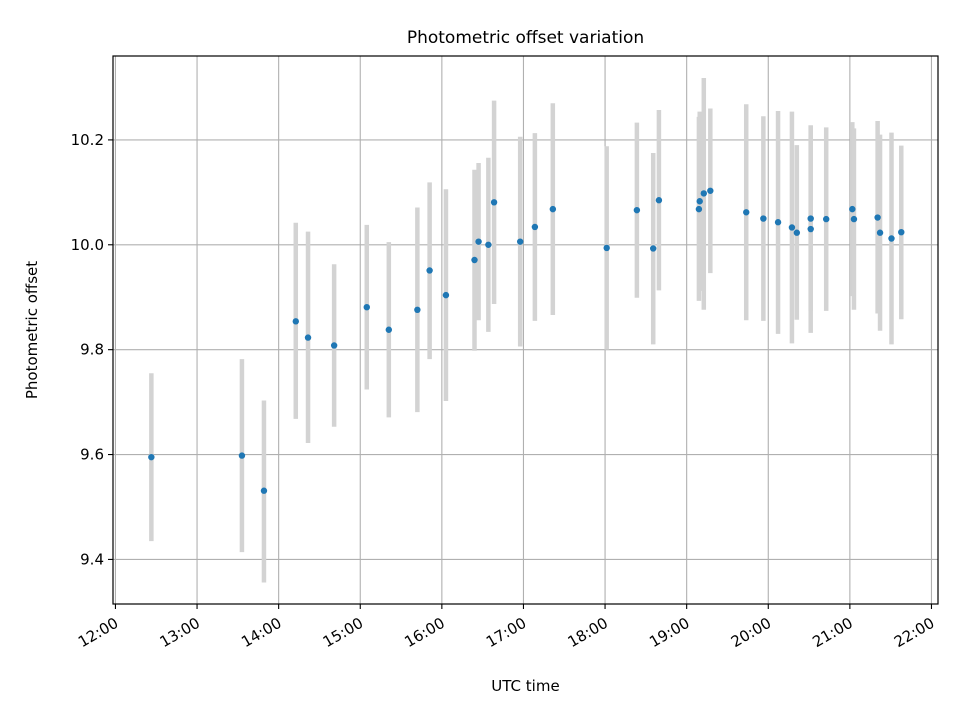  I want to click on x-axis-label: UTC time, so click(525, 686).